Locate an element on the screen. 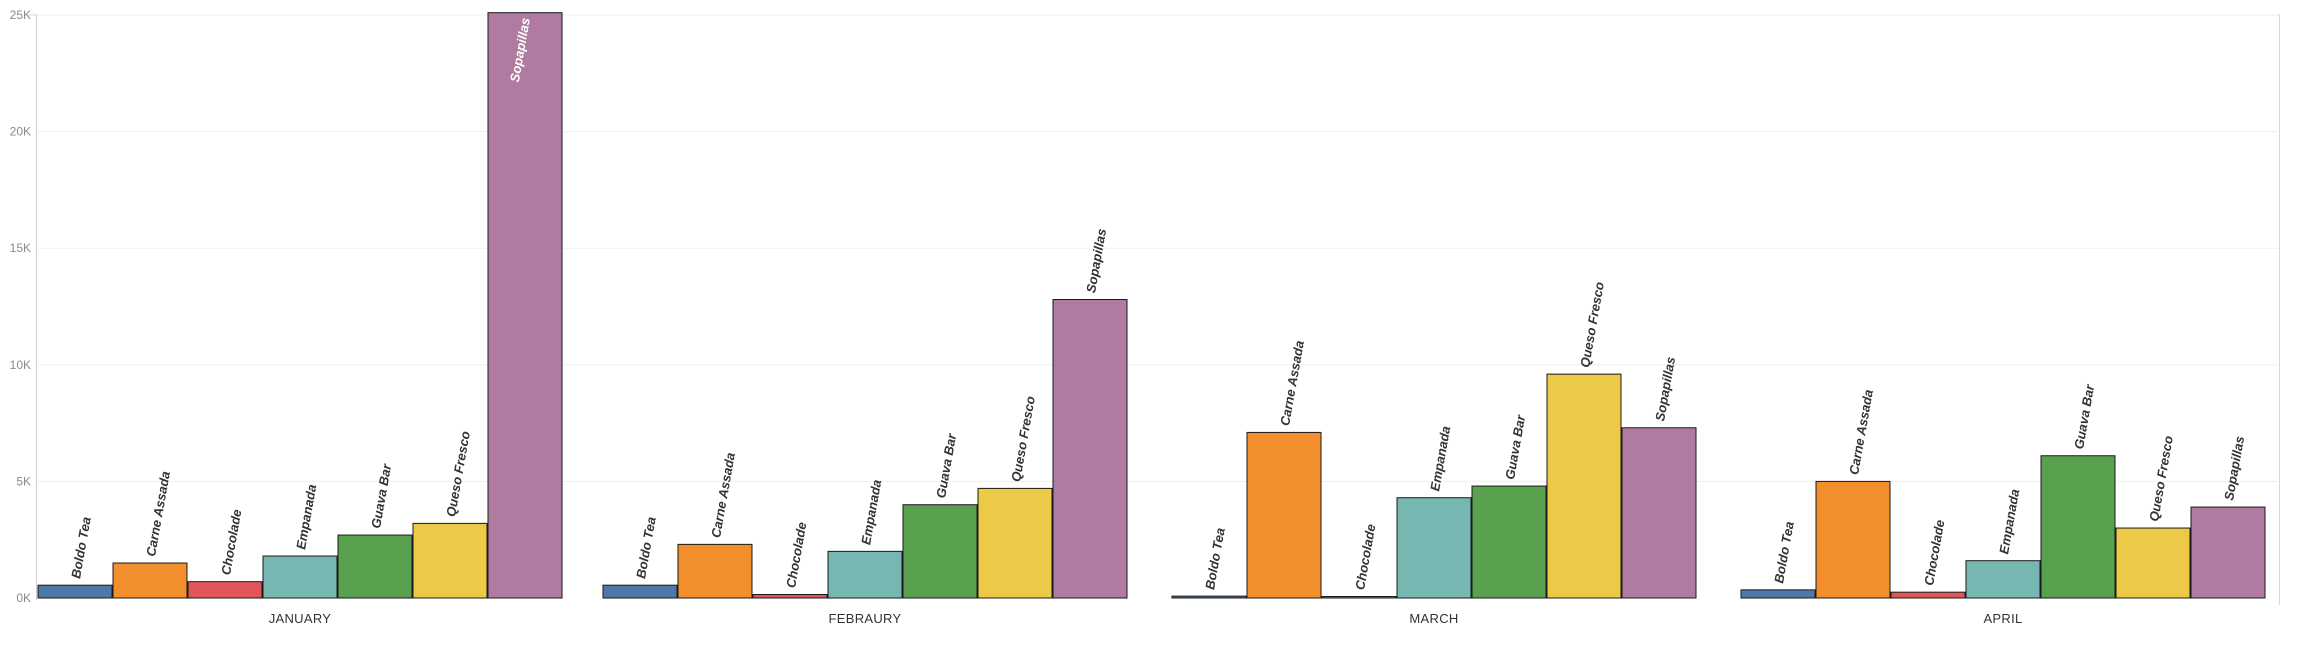 This screenshot has height=651, width=2311. bar-febraury-queso-fresco is located at coordinates (1015, 543).